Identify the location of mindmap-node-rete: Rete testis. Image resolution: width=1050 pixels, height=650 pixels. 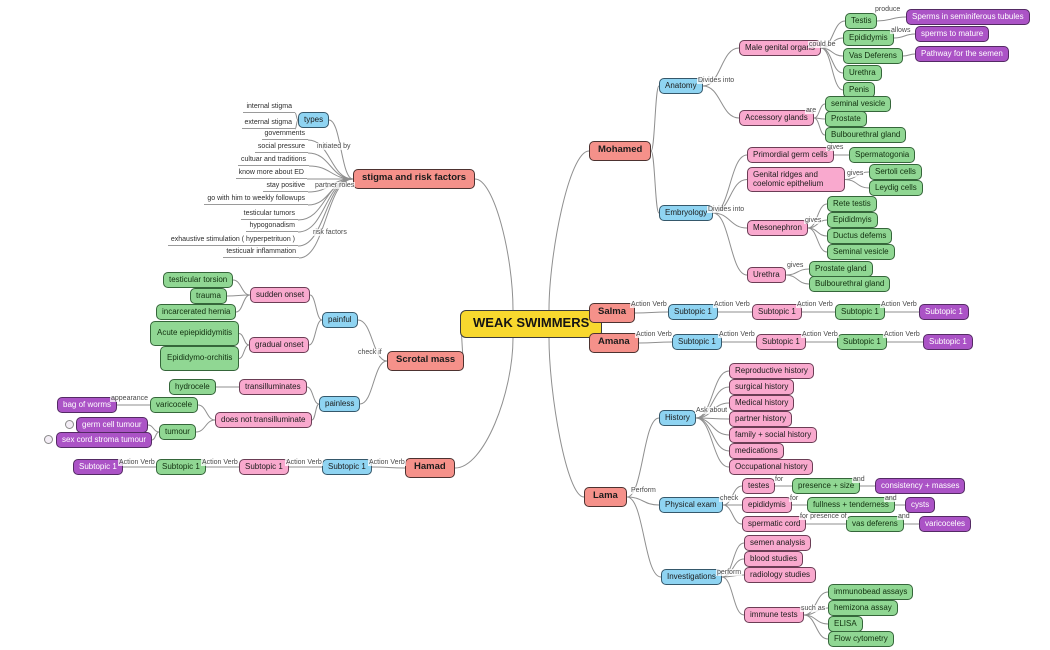
(852, 204).